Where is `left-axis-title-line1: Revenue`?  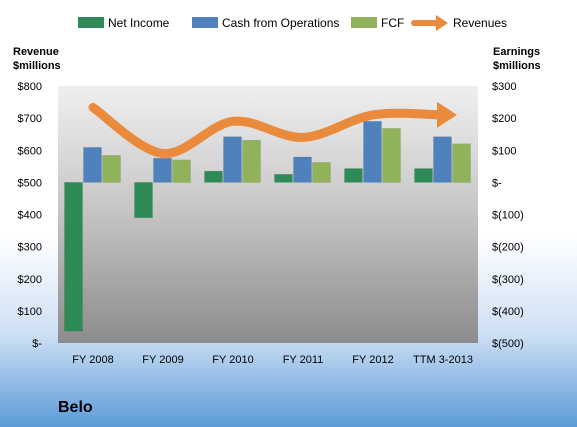 left-axis-title-line1: Revenue is located at coordinates (36, 52).